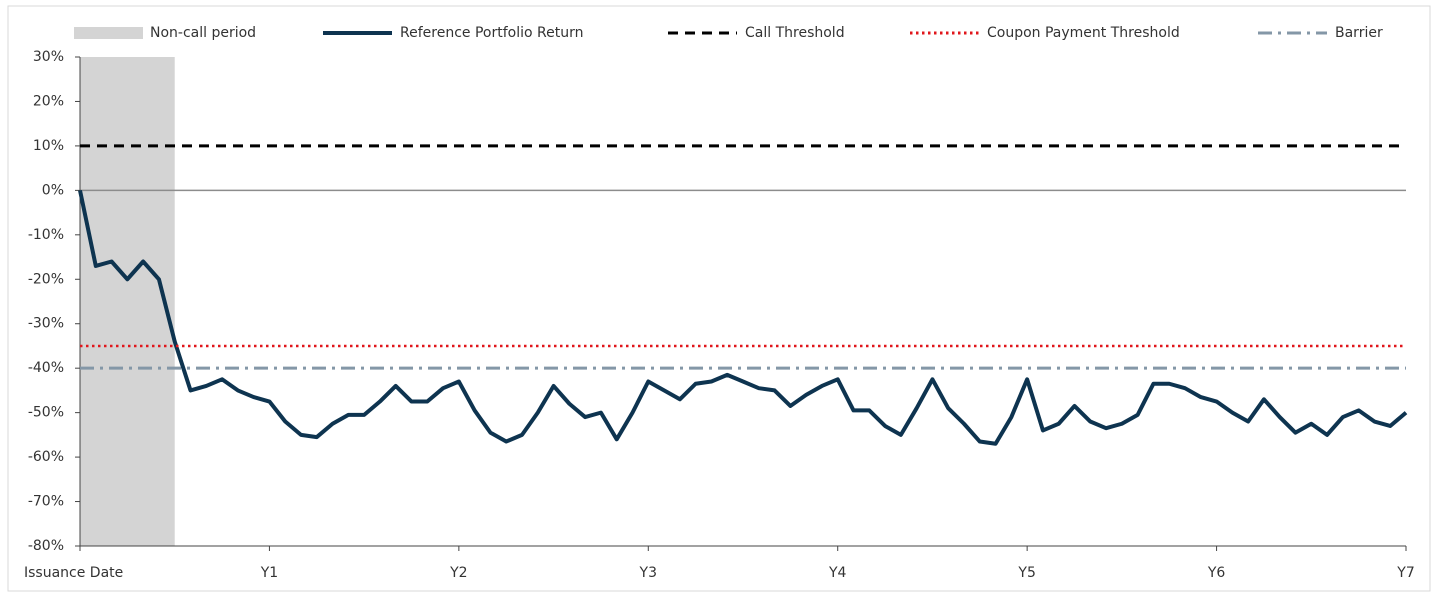 The height and width of the screenshot is (597, 1439). Describe the element at coordinates (269, 573) in the screenshot. I see `x-tick-label: Y1` at that location.